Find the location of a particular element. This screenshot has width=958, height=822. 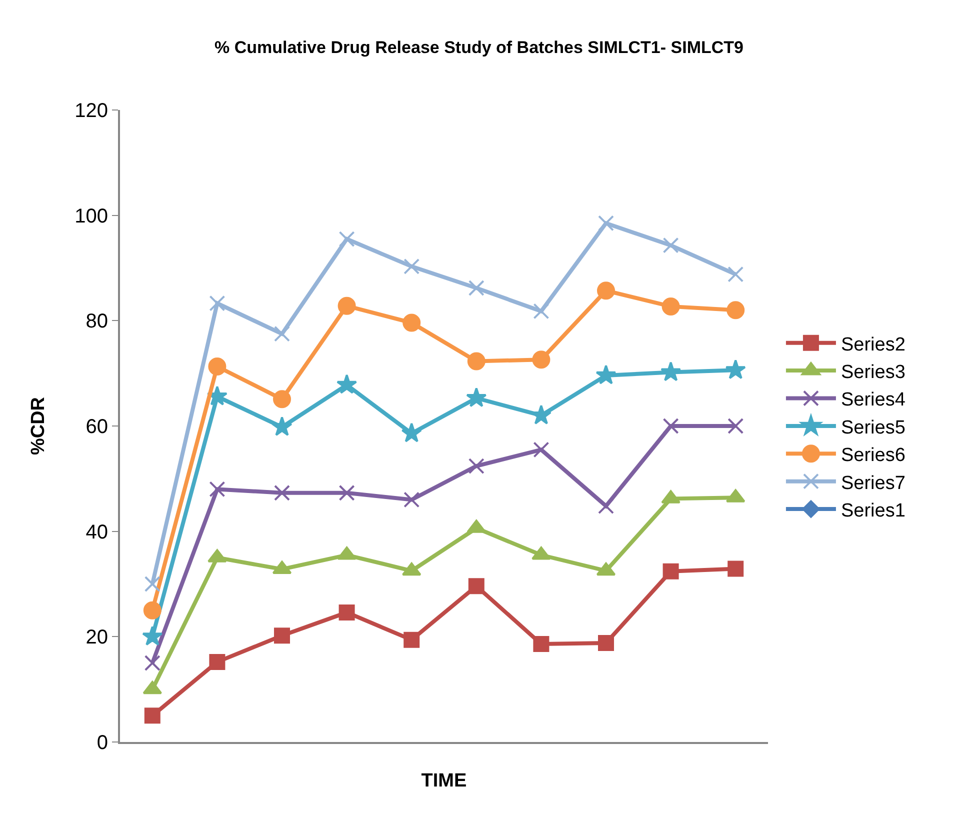

y-tick-label: 40 is located at coordinates (97, 532).